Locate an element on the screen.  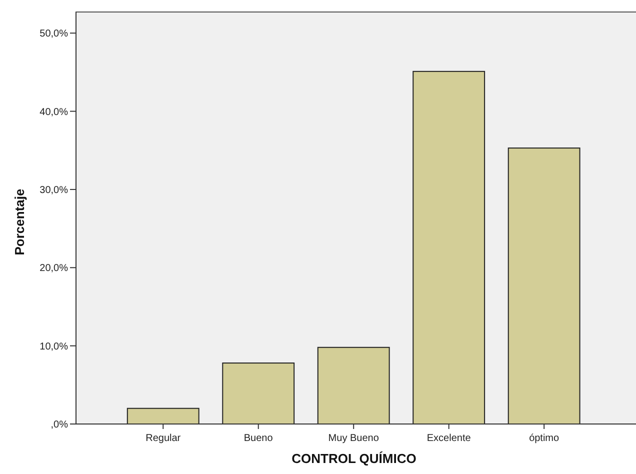
y-tick-label: 40,0% is located at coordinates (54, 112).